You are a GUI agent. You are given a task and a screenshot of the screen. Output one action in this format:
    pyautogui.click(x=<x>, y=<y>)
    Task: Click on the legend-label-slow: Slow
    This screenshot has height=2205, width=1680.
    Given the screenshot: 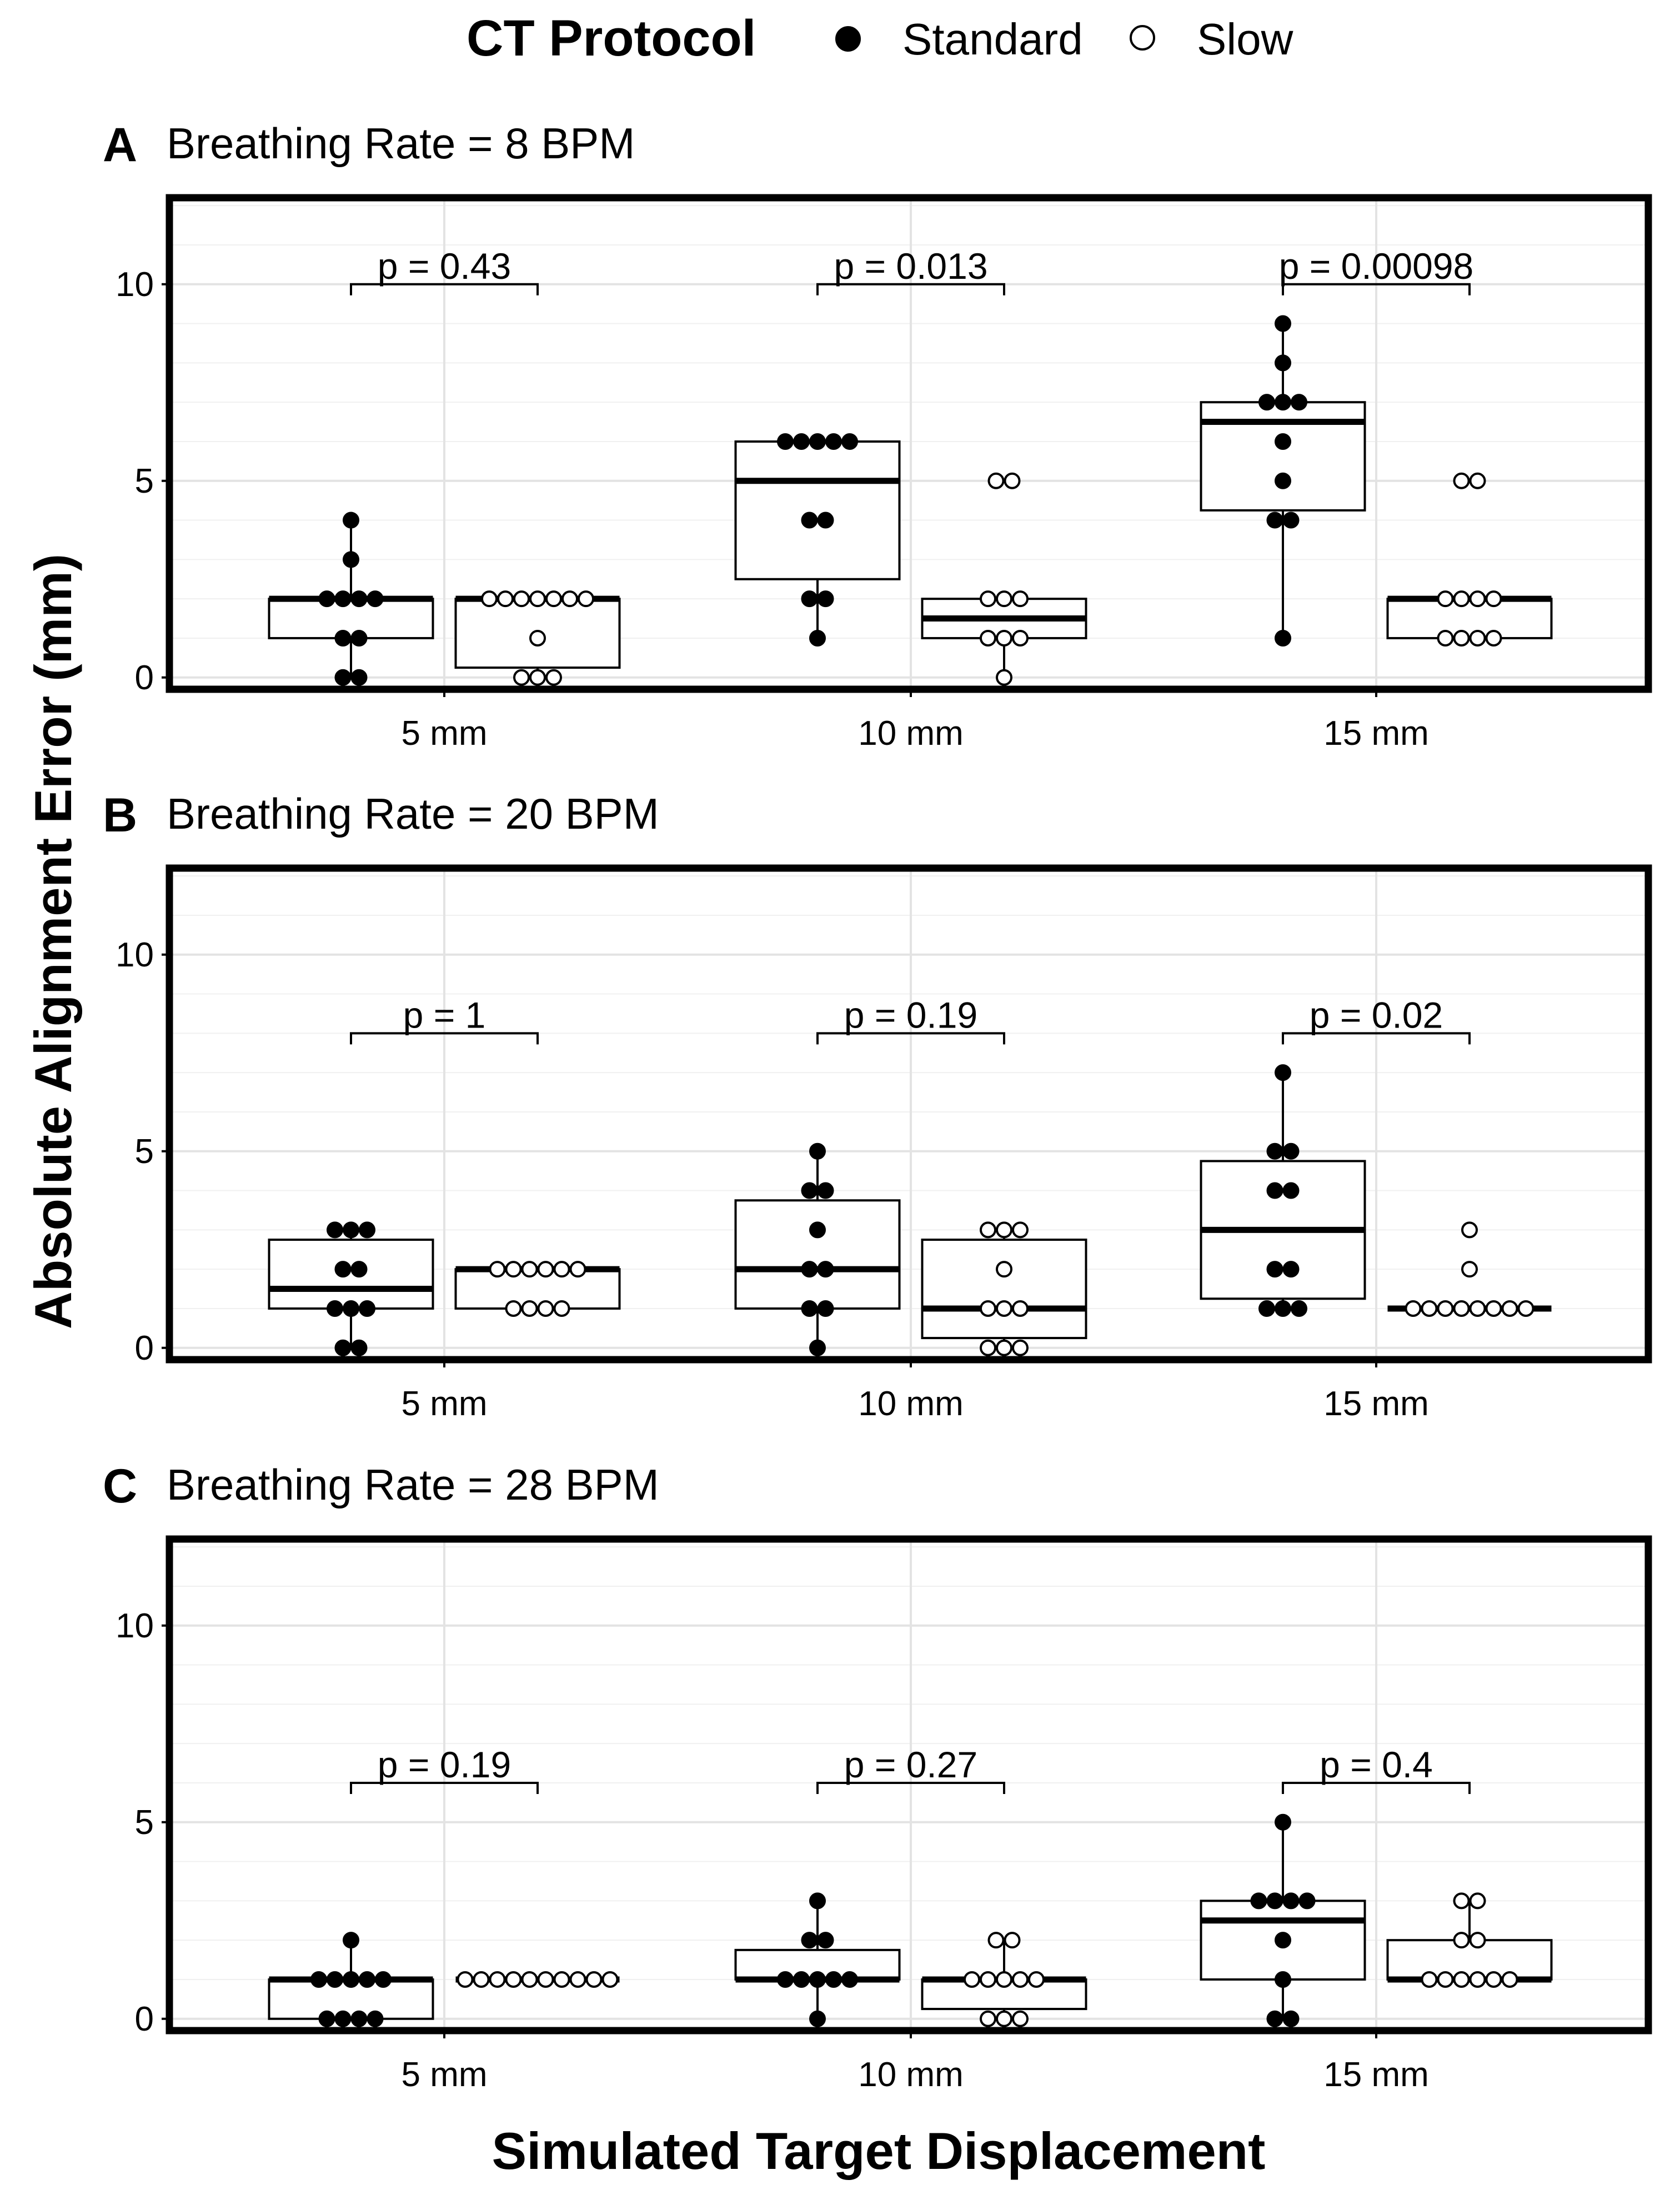 What is the action you would take?
    pyautogui.click(x=1245, y=39)
    